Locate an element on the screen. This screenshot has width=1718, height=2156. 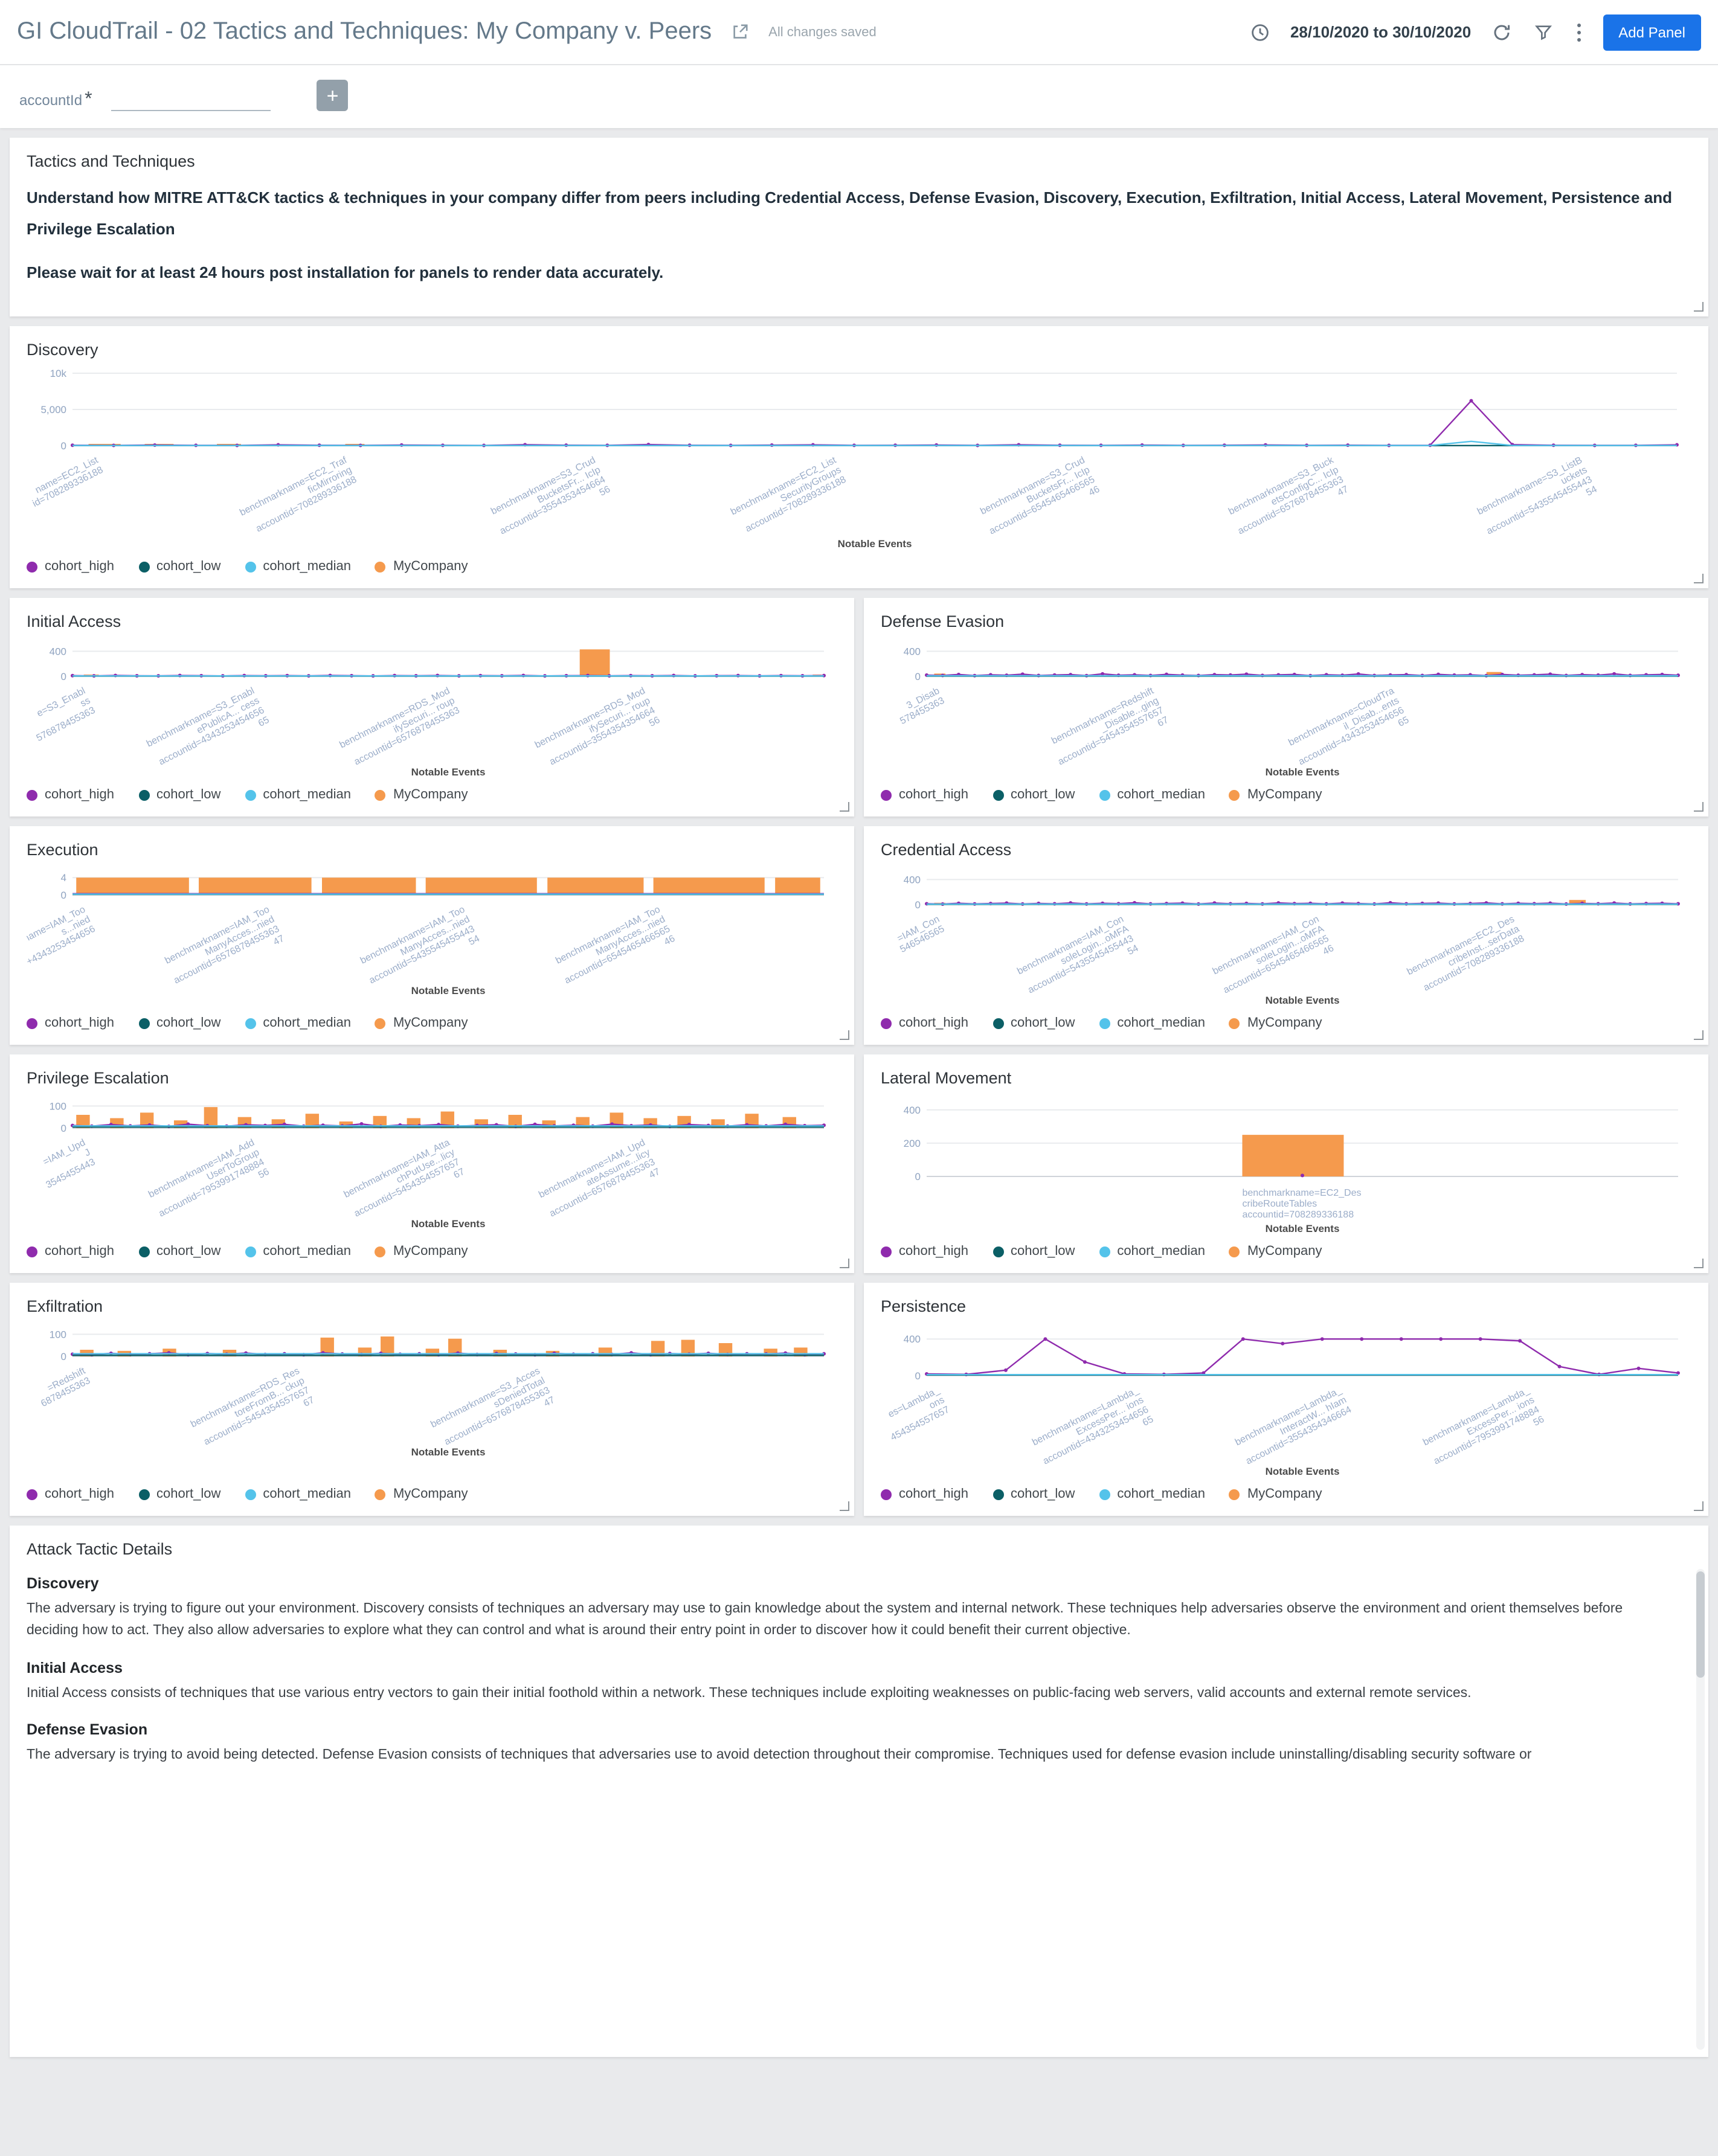
intro-title: Tactics and Techniques is located at coordinates (111, 161).